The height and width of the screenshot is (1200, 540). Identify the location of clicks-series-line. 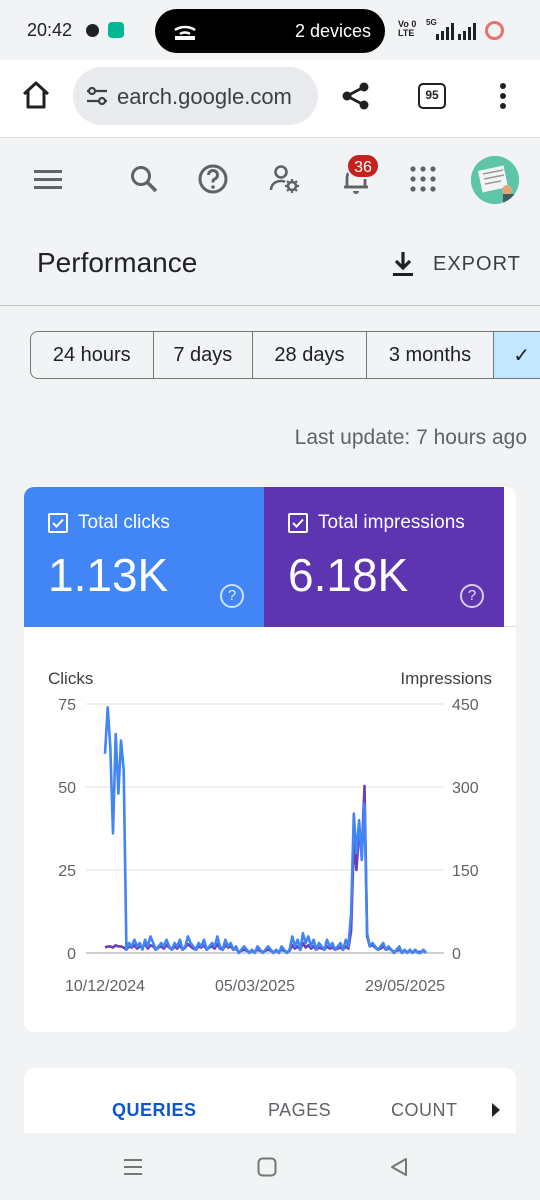
(265, 830).